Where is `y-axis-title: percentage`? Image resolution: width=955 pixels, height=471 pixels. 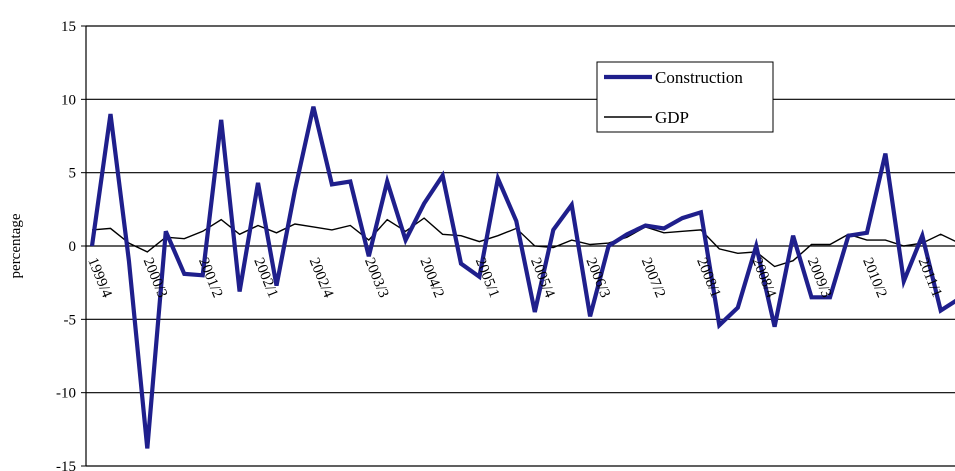
y-axis-title: percentage is located at coordinates (16, 245).